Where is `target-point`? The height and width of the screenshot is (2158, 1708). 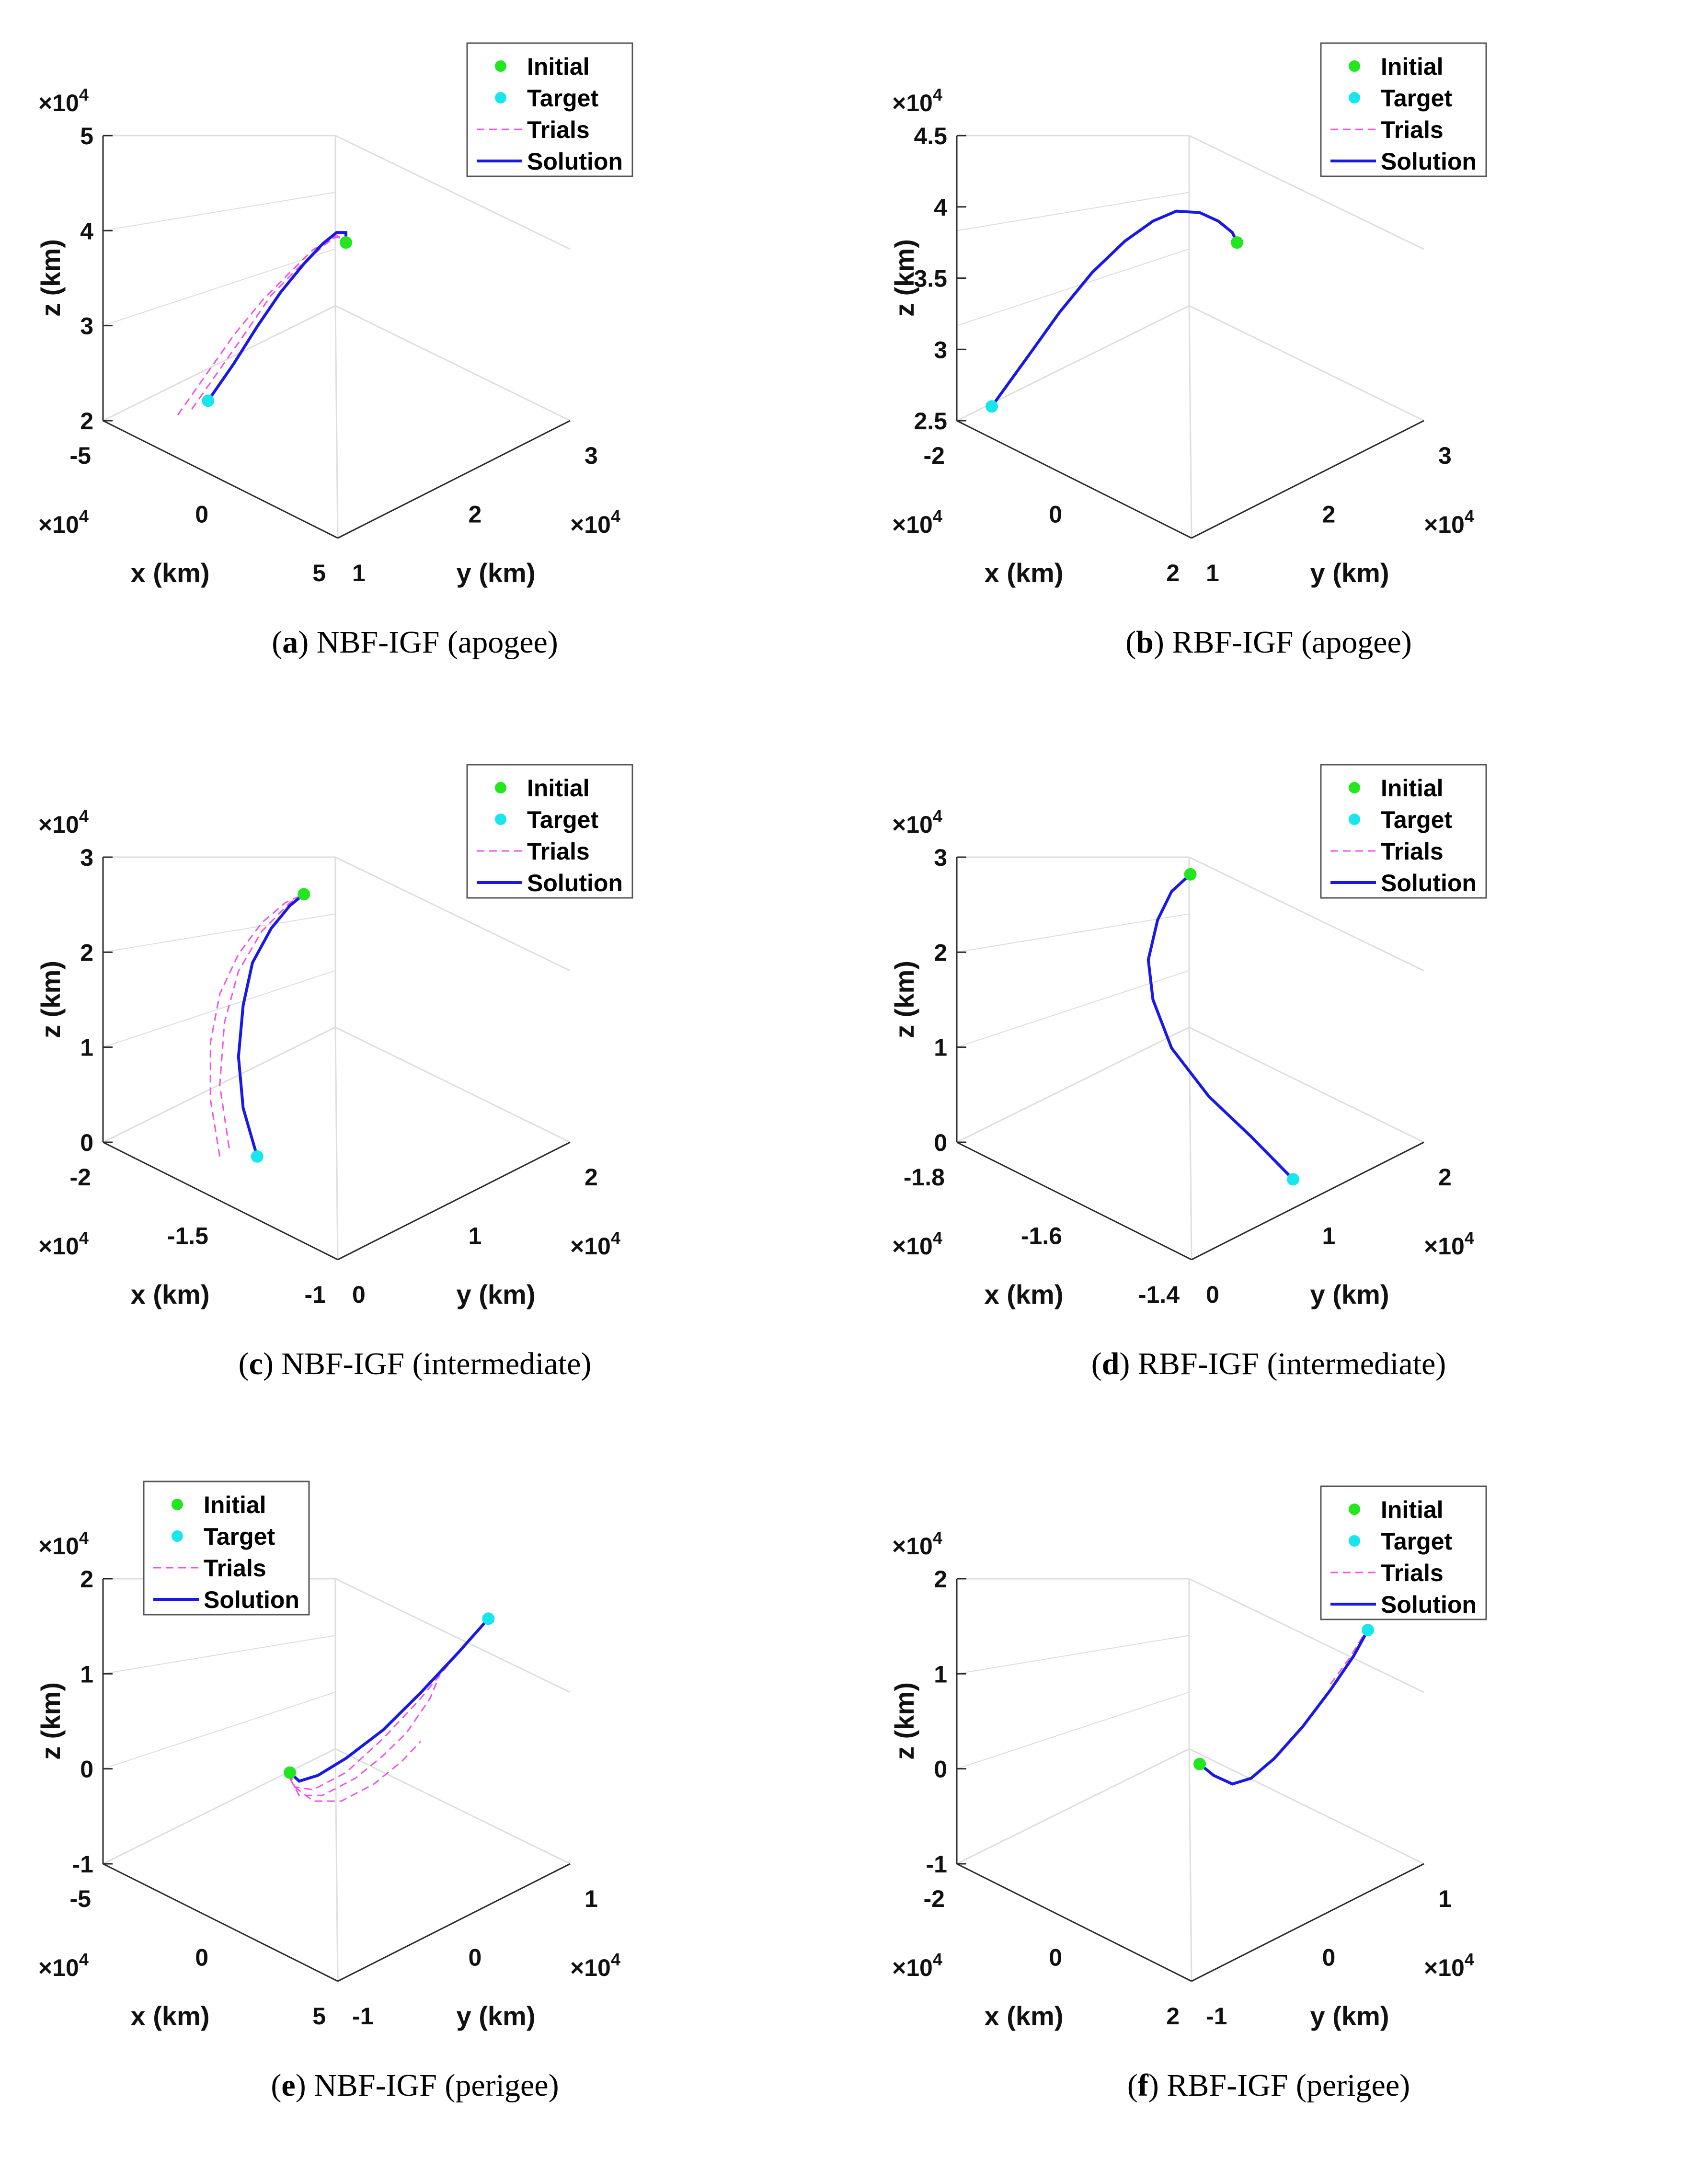 target-point is located at coordinates (208, 400).